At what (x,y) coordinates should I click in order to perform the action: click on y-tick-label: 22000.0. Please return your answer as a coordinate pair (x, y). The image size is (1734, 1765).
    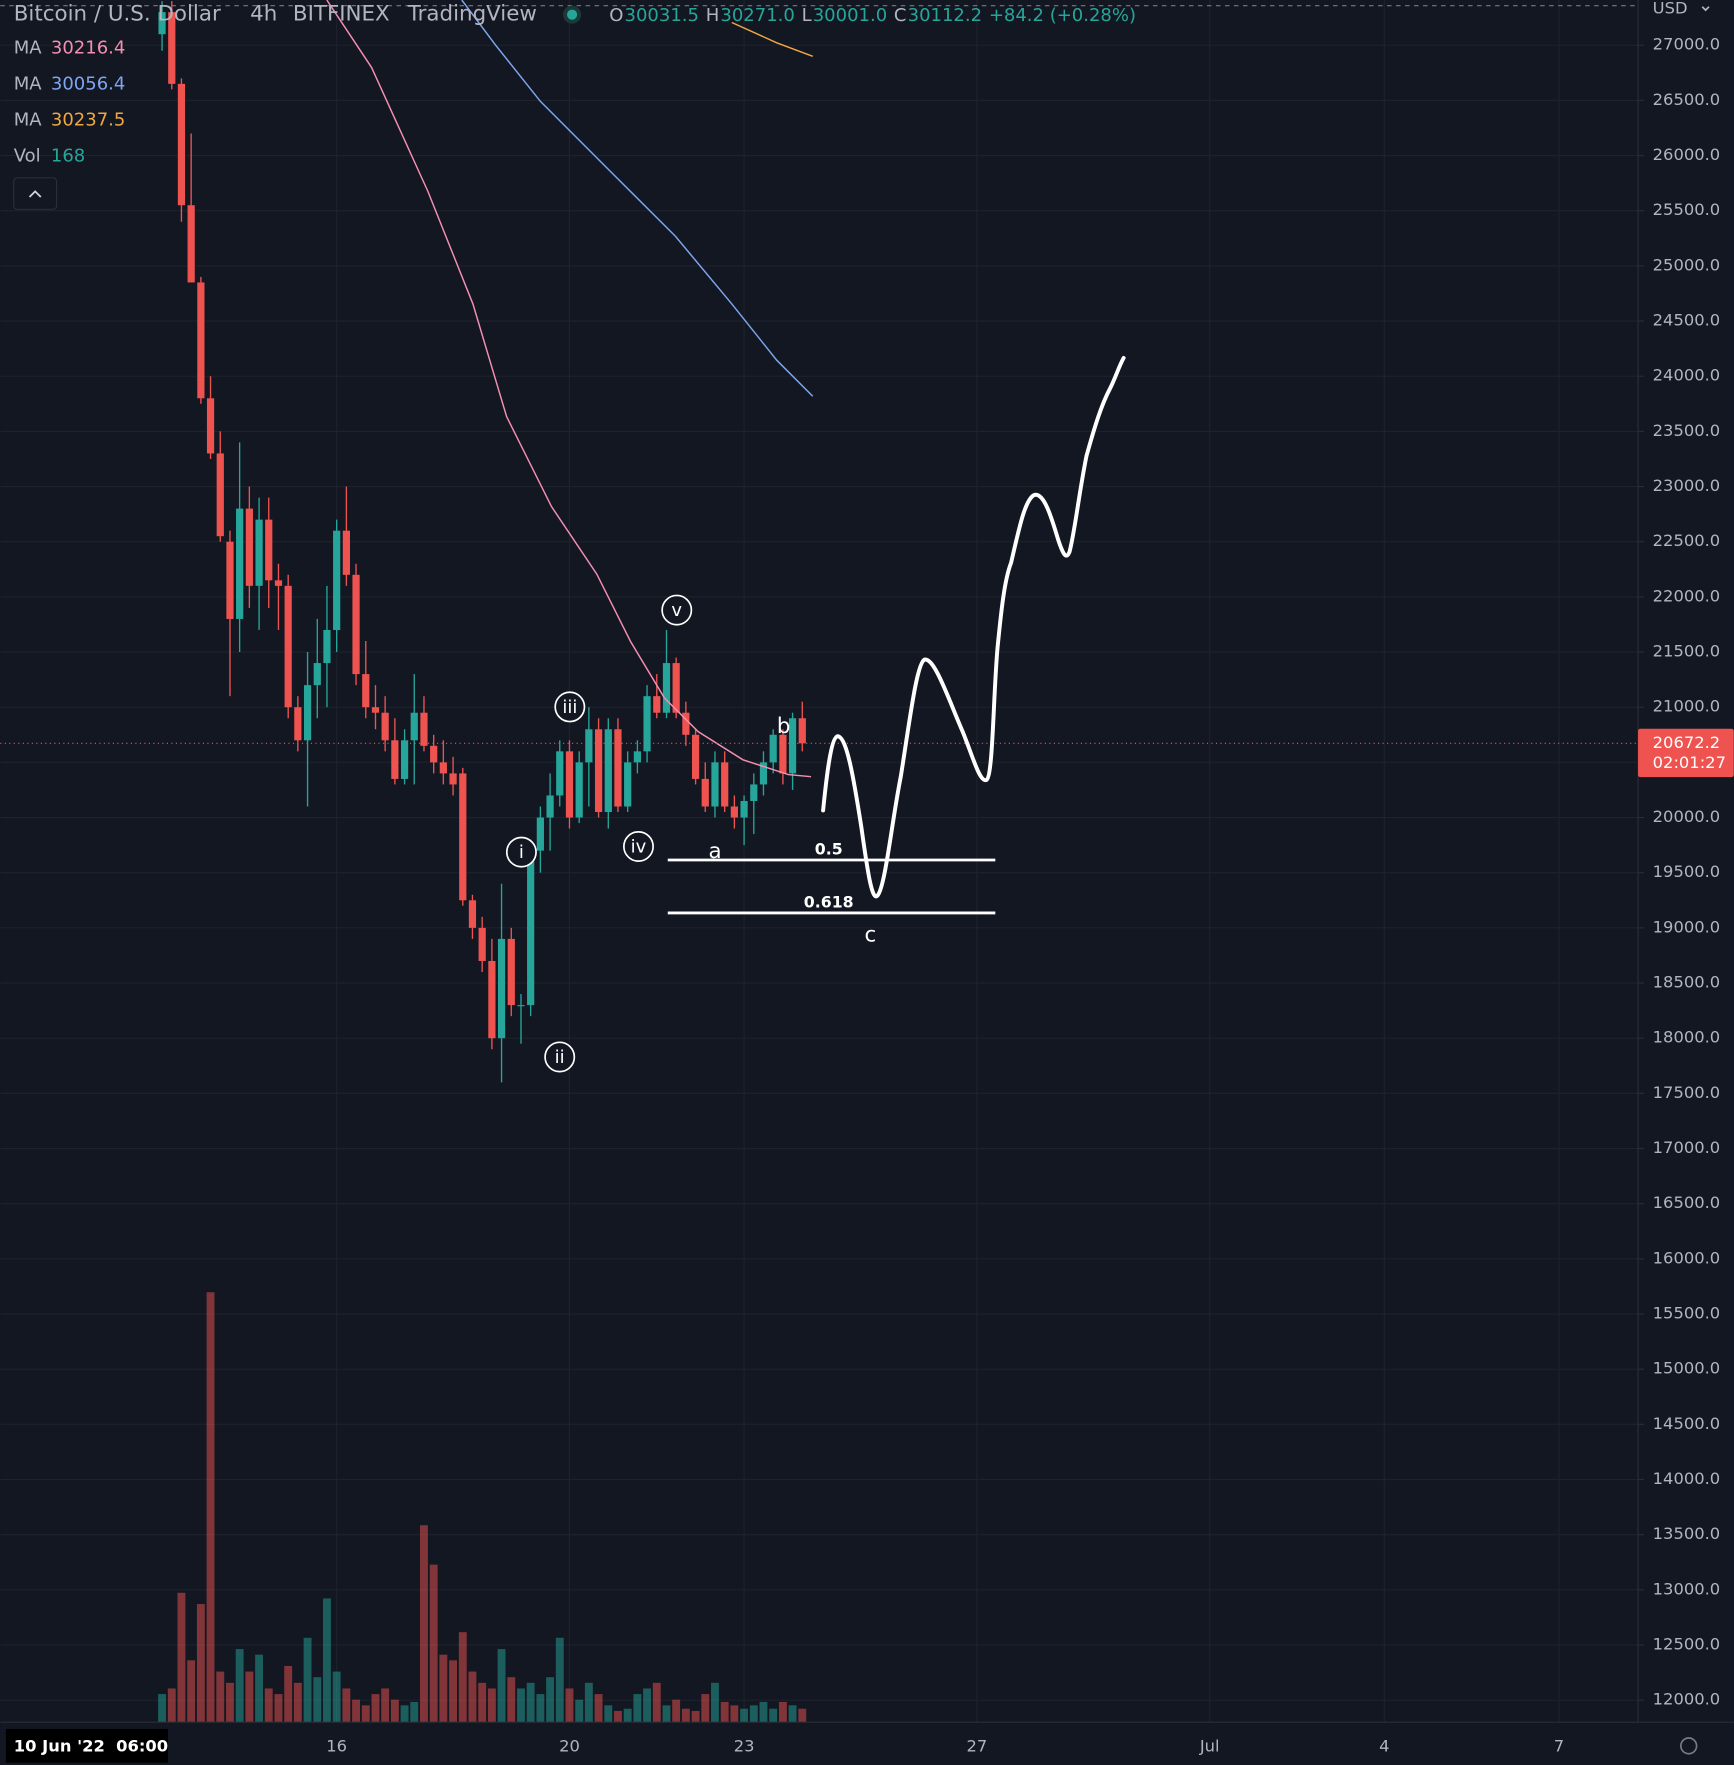
    Looking at the image, I should click on (1686, 595).